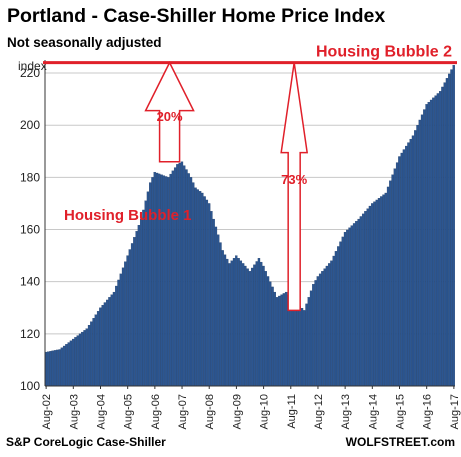 The image size is (461, 457). Describe the element at coordinates (129, 411) in the screenshot. I see `x-tick-label: Aug-05` at that location.